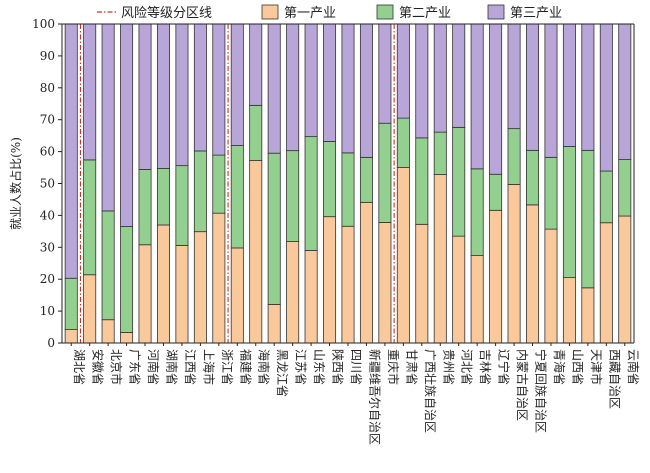  I want to click on y-tick-label-4: 40, so click(47, 215).